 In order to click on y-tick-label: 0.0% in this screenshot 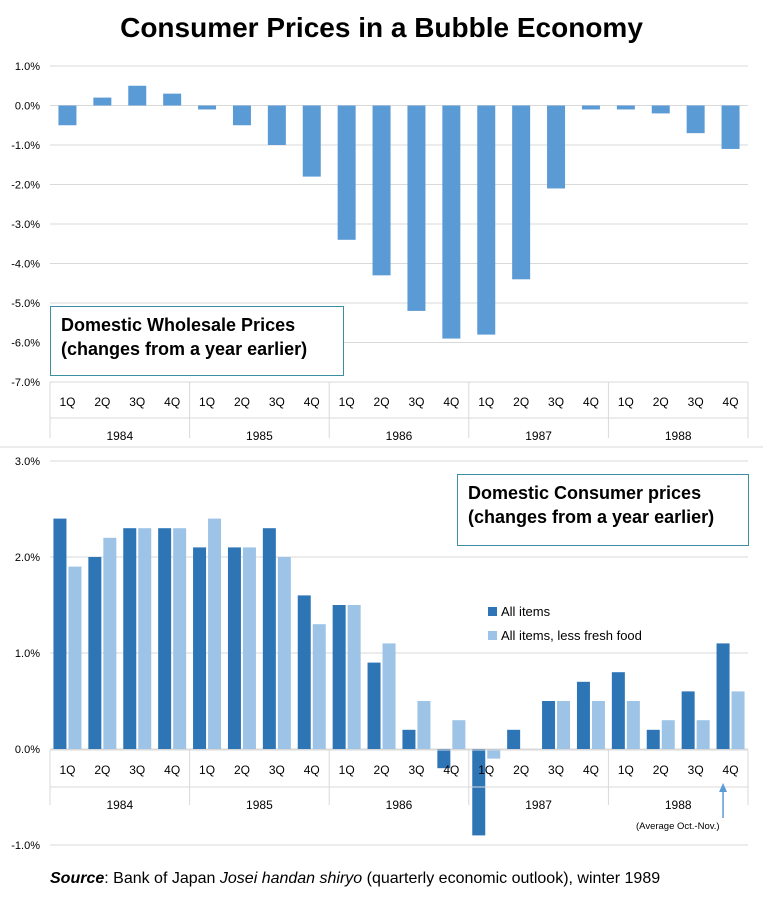, I will do `click(27, 750)`.